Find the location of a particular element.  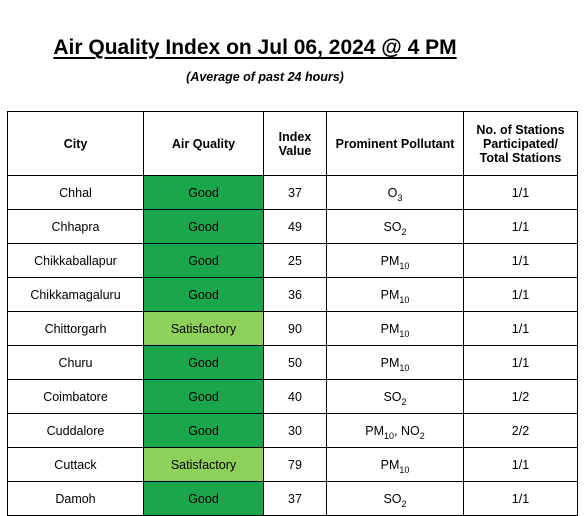

pollutant-cell: O3 is located at coordinates (395, 192).